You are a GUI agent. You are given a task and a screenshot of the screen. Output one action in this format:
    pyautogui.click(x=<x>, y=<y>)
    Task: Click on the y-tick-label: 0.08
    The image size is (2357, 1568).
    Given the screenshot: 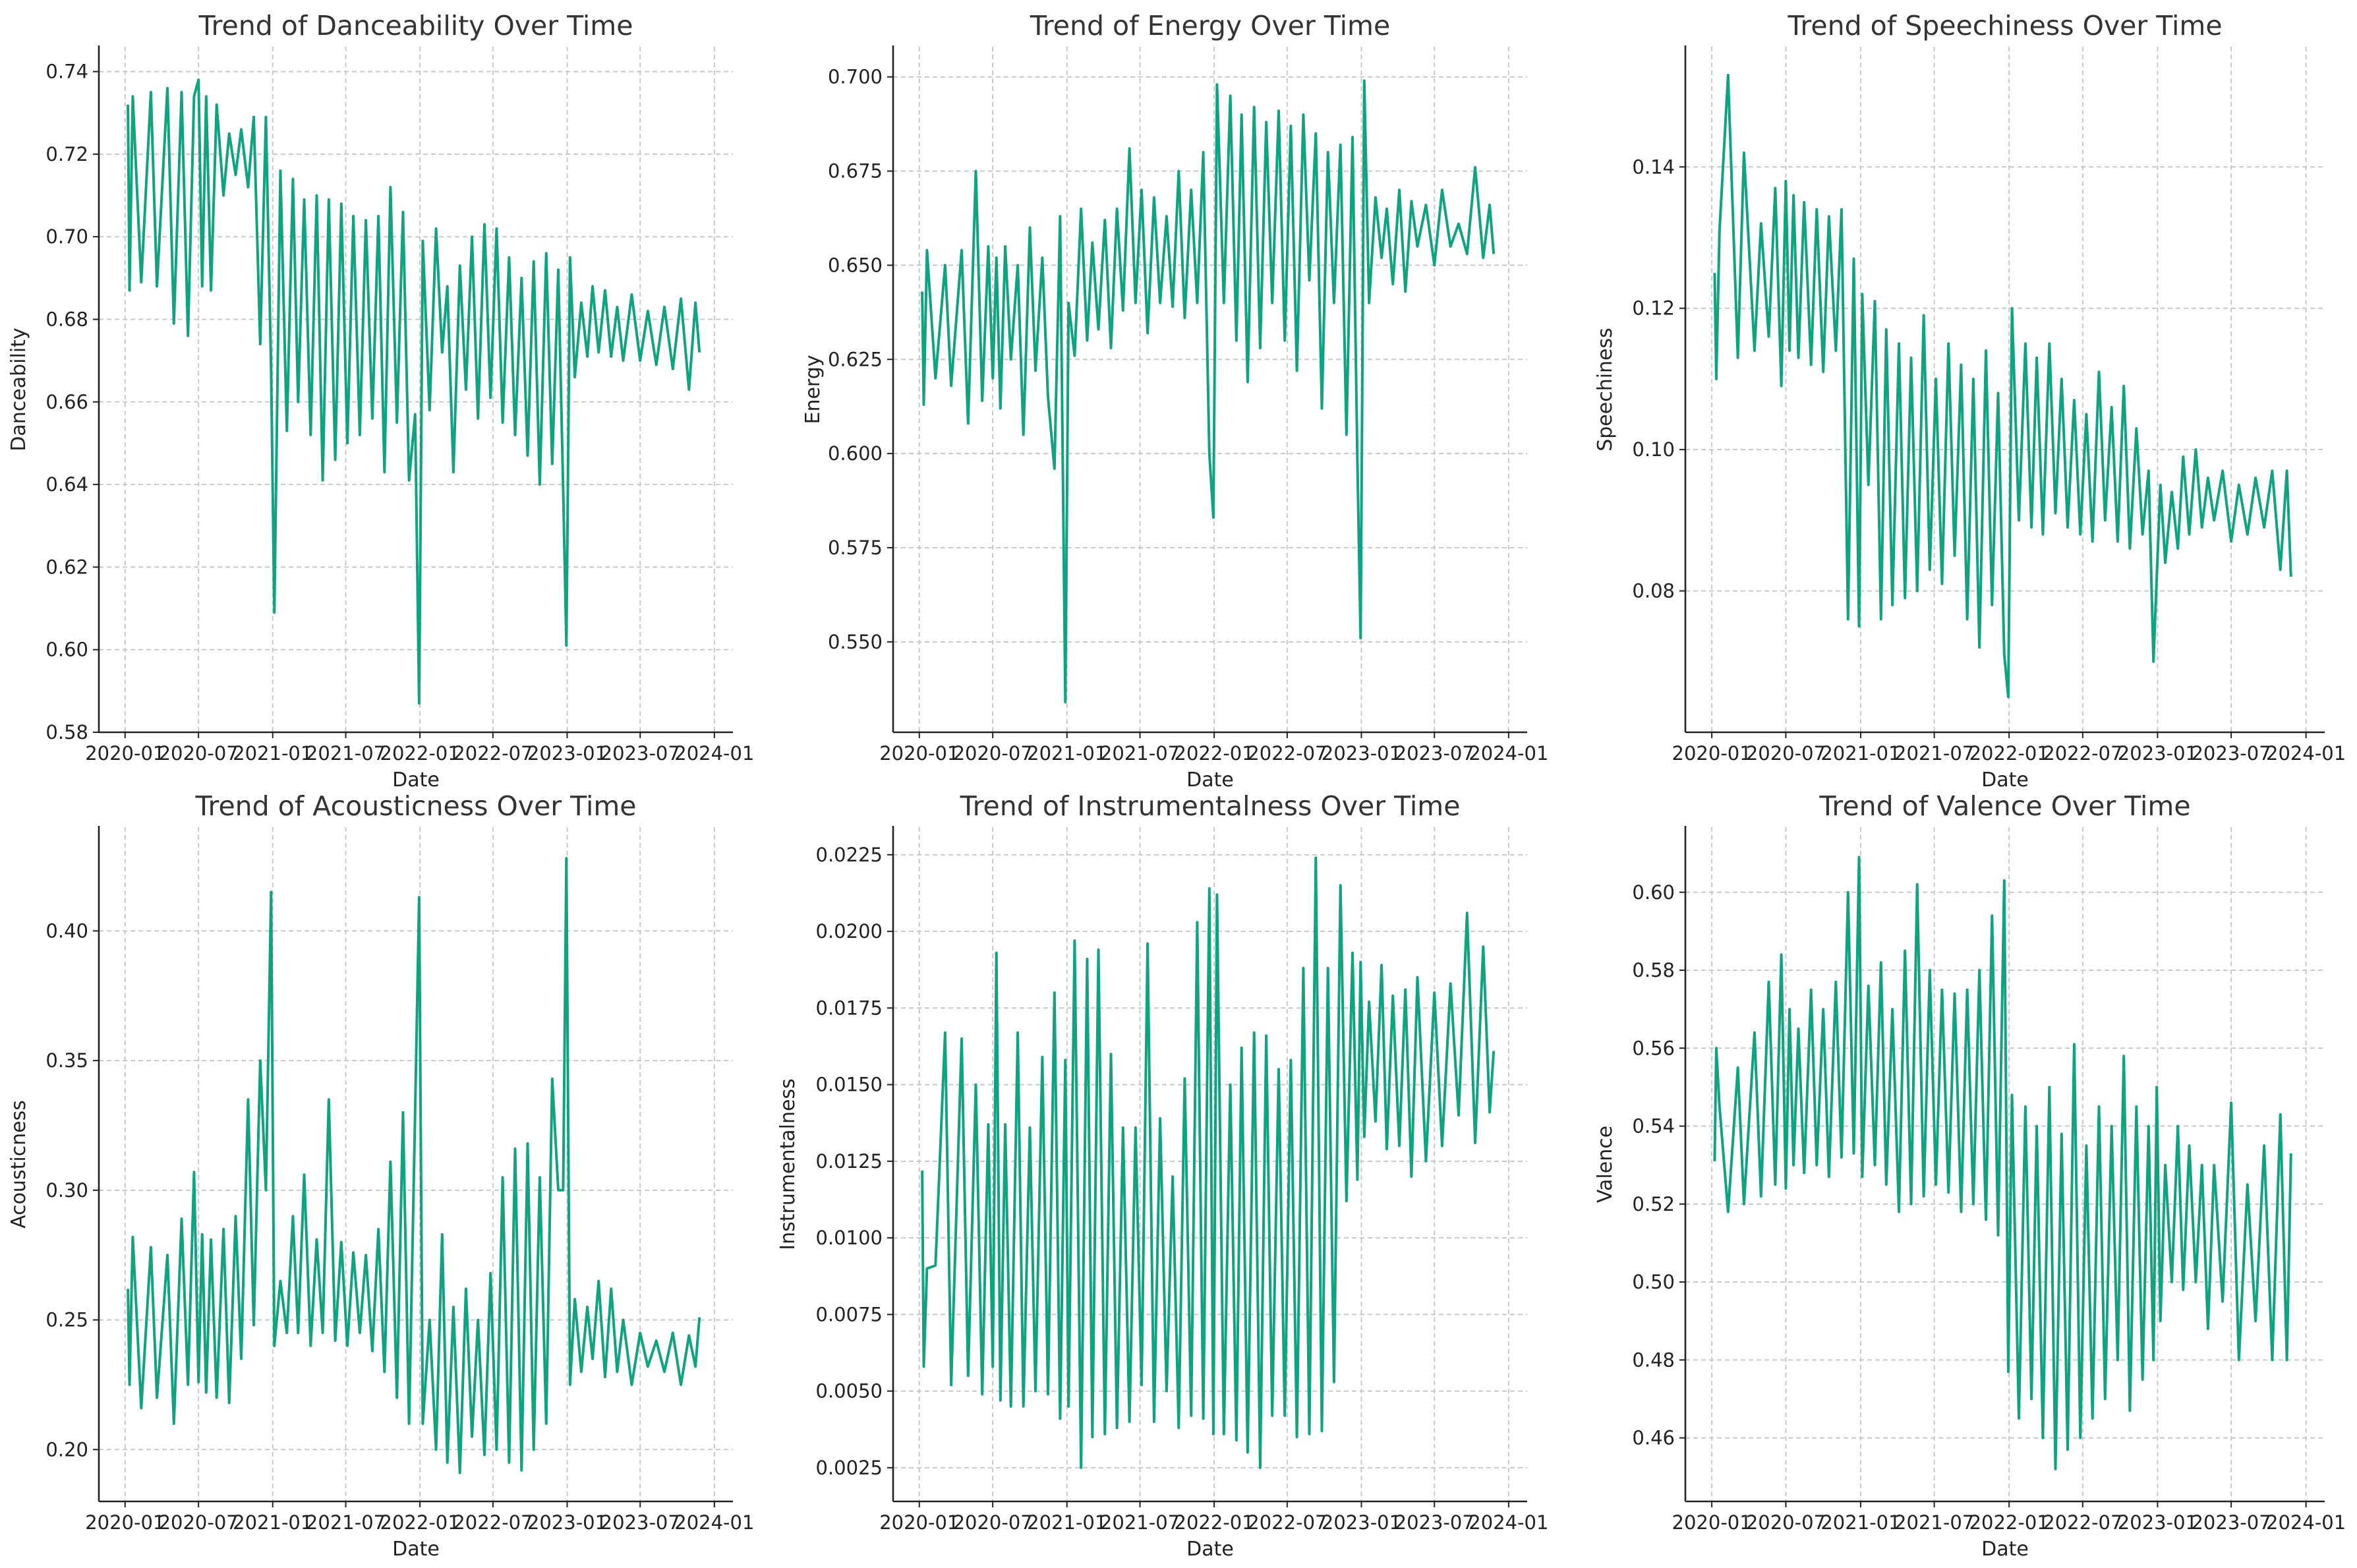 What is the action you would take?
    pyautogui.click(x=1653, y=591)
    